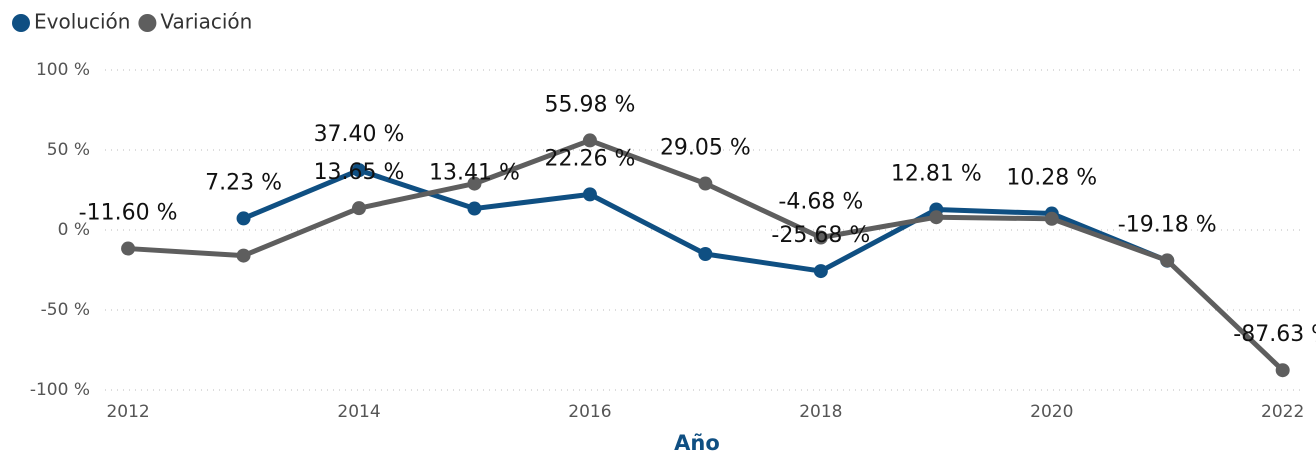 The image size is (1316, 460). What do you see at coordinates (60, 390) in the screenshot?
I see `y-tick-label: -100 %` at bounding box center [60, 390].